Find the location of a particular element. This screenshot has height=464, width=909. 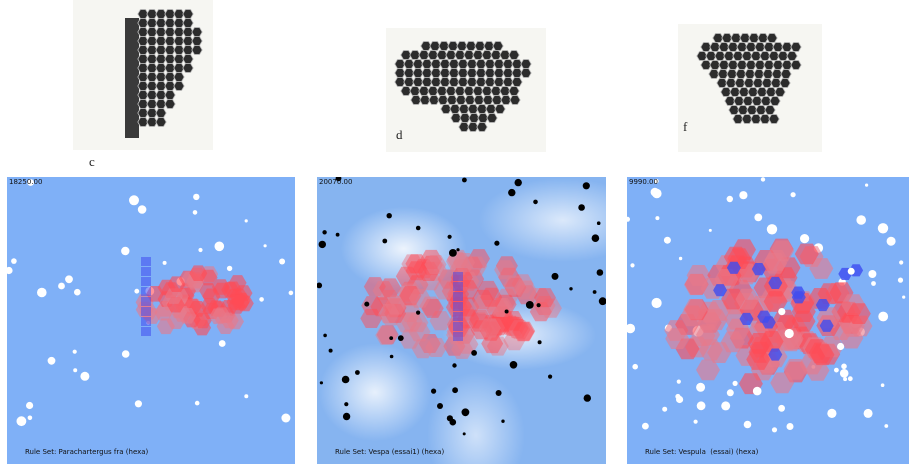

rule-set-label: Rule Set: Vespa (essai1) (hexa) is located at coordinates (390, 452).